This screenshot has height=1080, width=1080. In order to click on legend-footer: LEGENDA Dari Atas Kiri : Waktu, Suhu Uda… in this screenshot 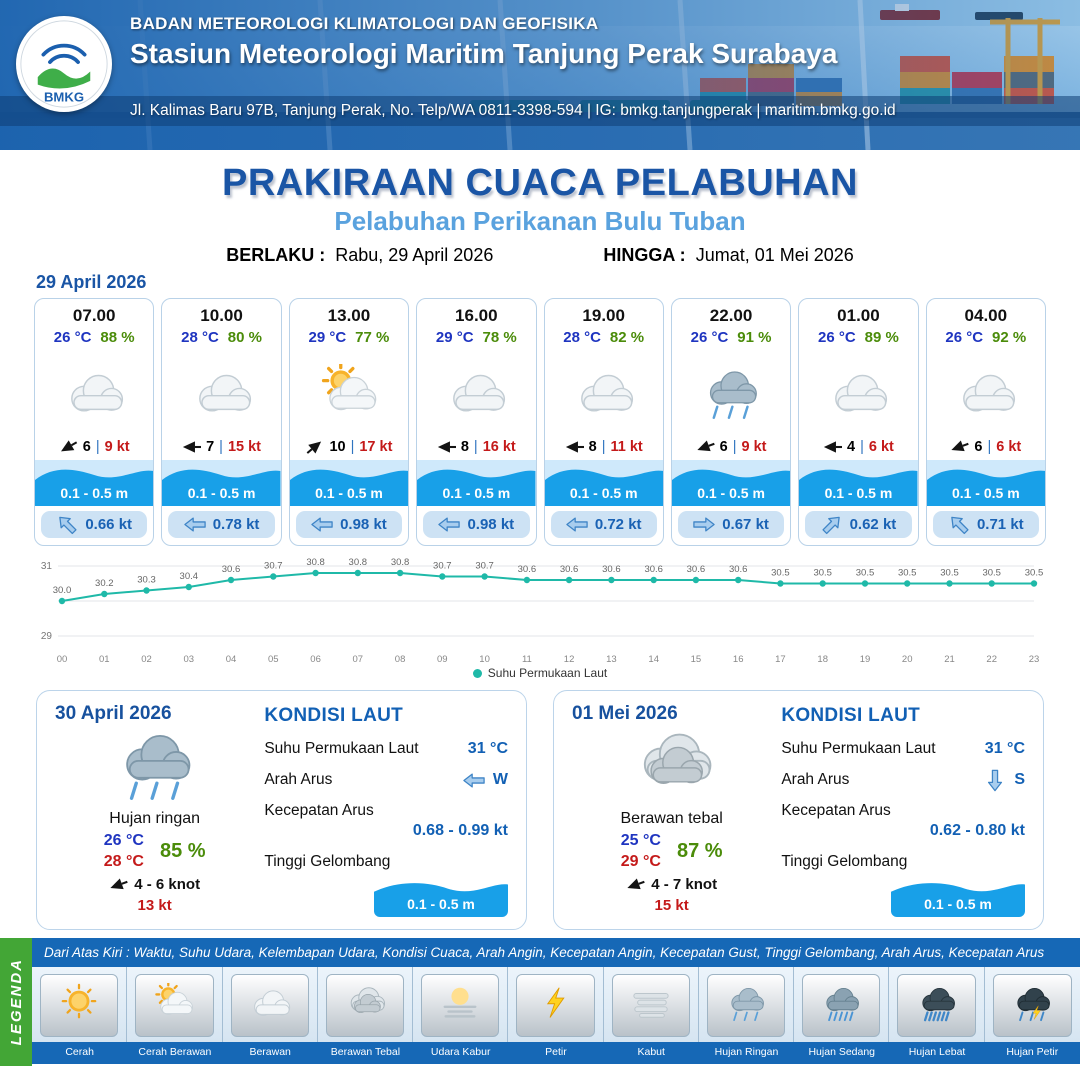, I will do `click(540, 1002)`.